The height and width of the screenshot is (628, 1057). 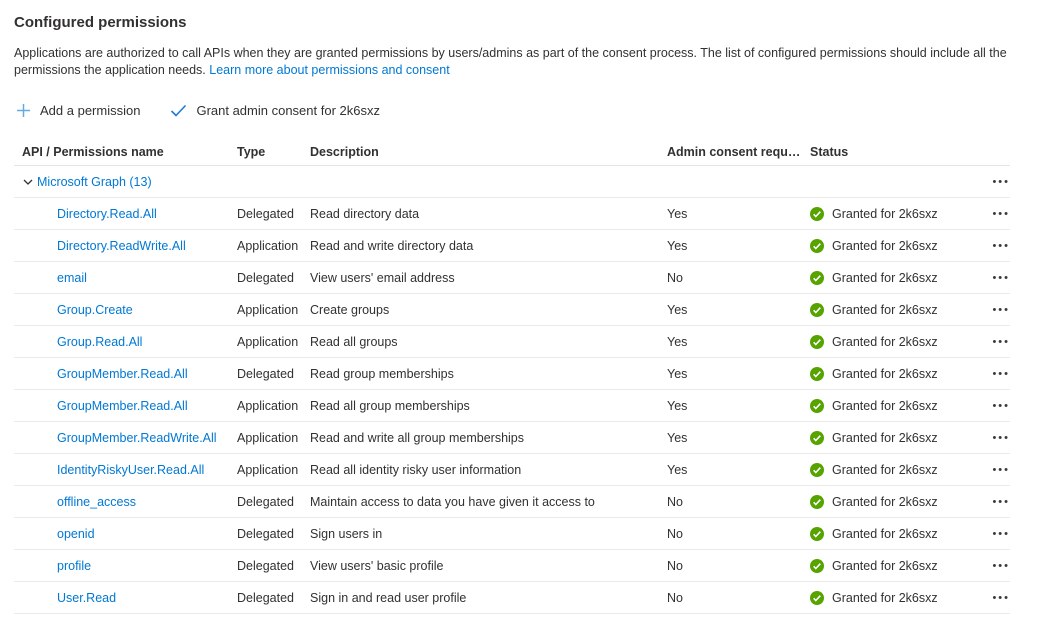 I want to click on permission-name-cell: Group.Read.All, so click(x=125, y=342).